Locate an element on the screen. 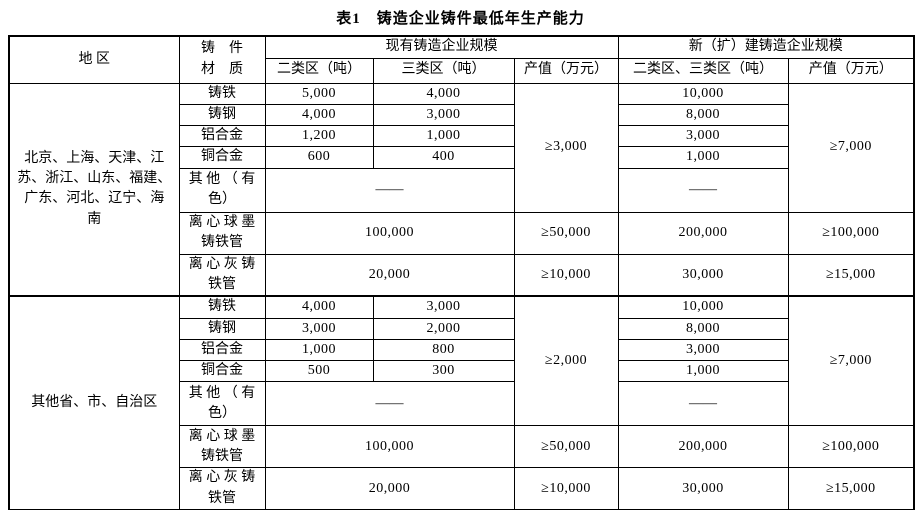 The height and width of the screenshot is (510, 921). class3-capacity-cell: 1,000 is located at coordinates (443, 136).